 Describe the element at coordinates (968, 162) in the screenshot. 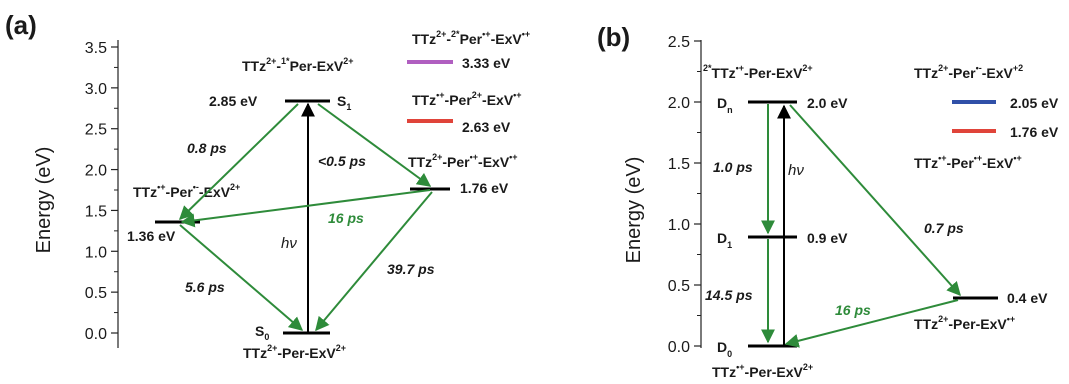

I see `legend-b-bottom-state: TTz•+-Per•+-ExV•+` at that location.